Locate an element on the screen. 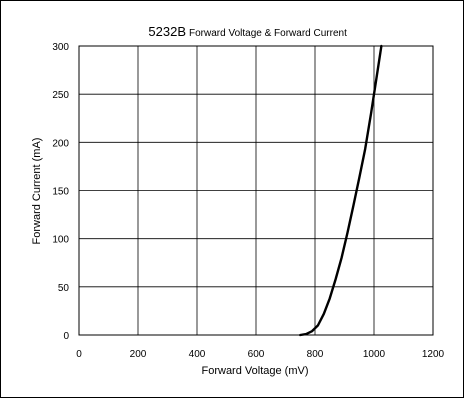 The height and width of the screenshot is (398, 464). x-tick-label: 400 is located at coordinates (197, 354).